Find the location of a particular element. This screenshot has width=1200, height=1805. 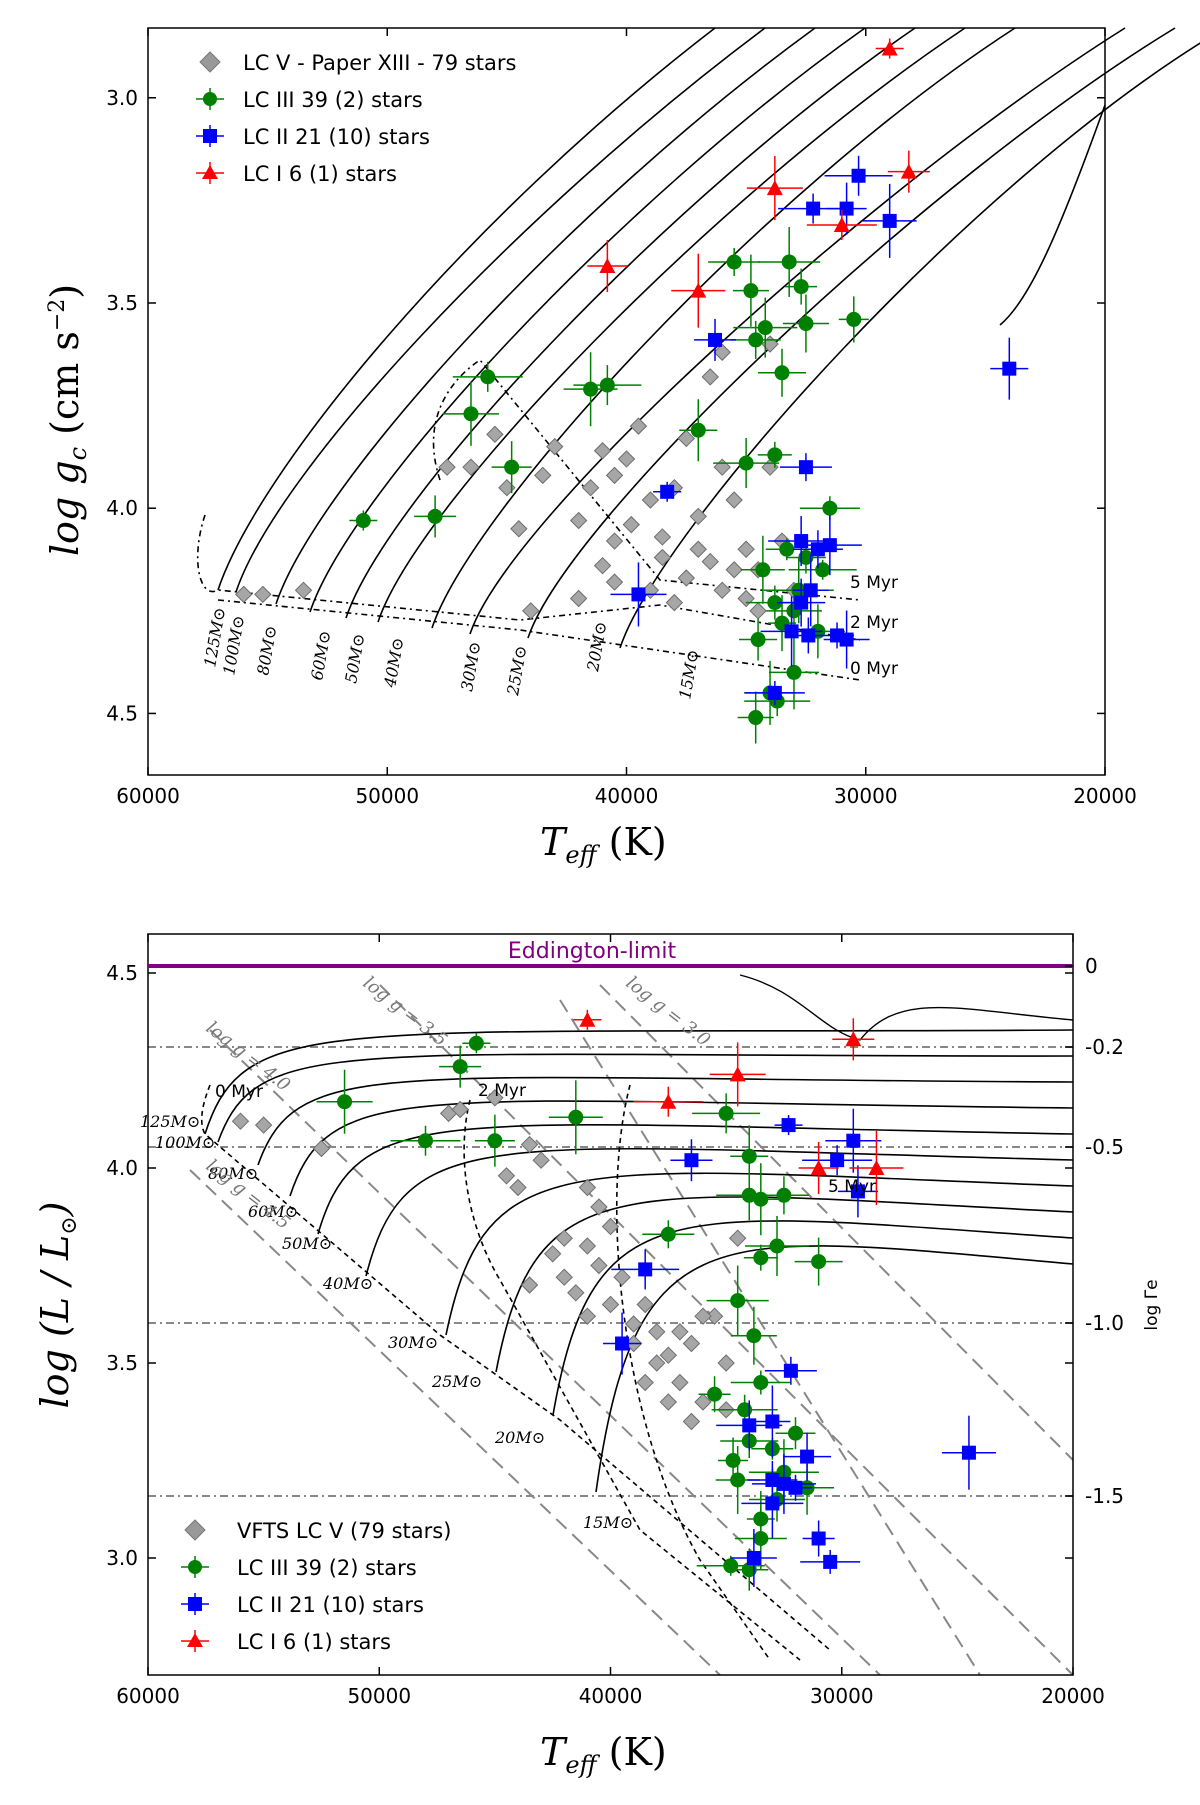

y-tick-label: 3.5 is located at coordinates (122, 1363).